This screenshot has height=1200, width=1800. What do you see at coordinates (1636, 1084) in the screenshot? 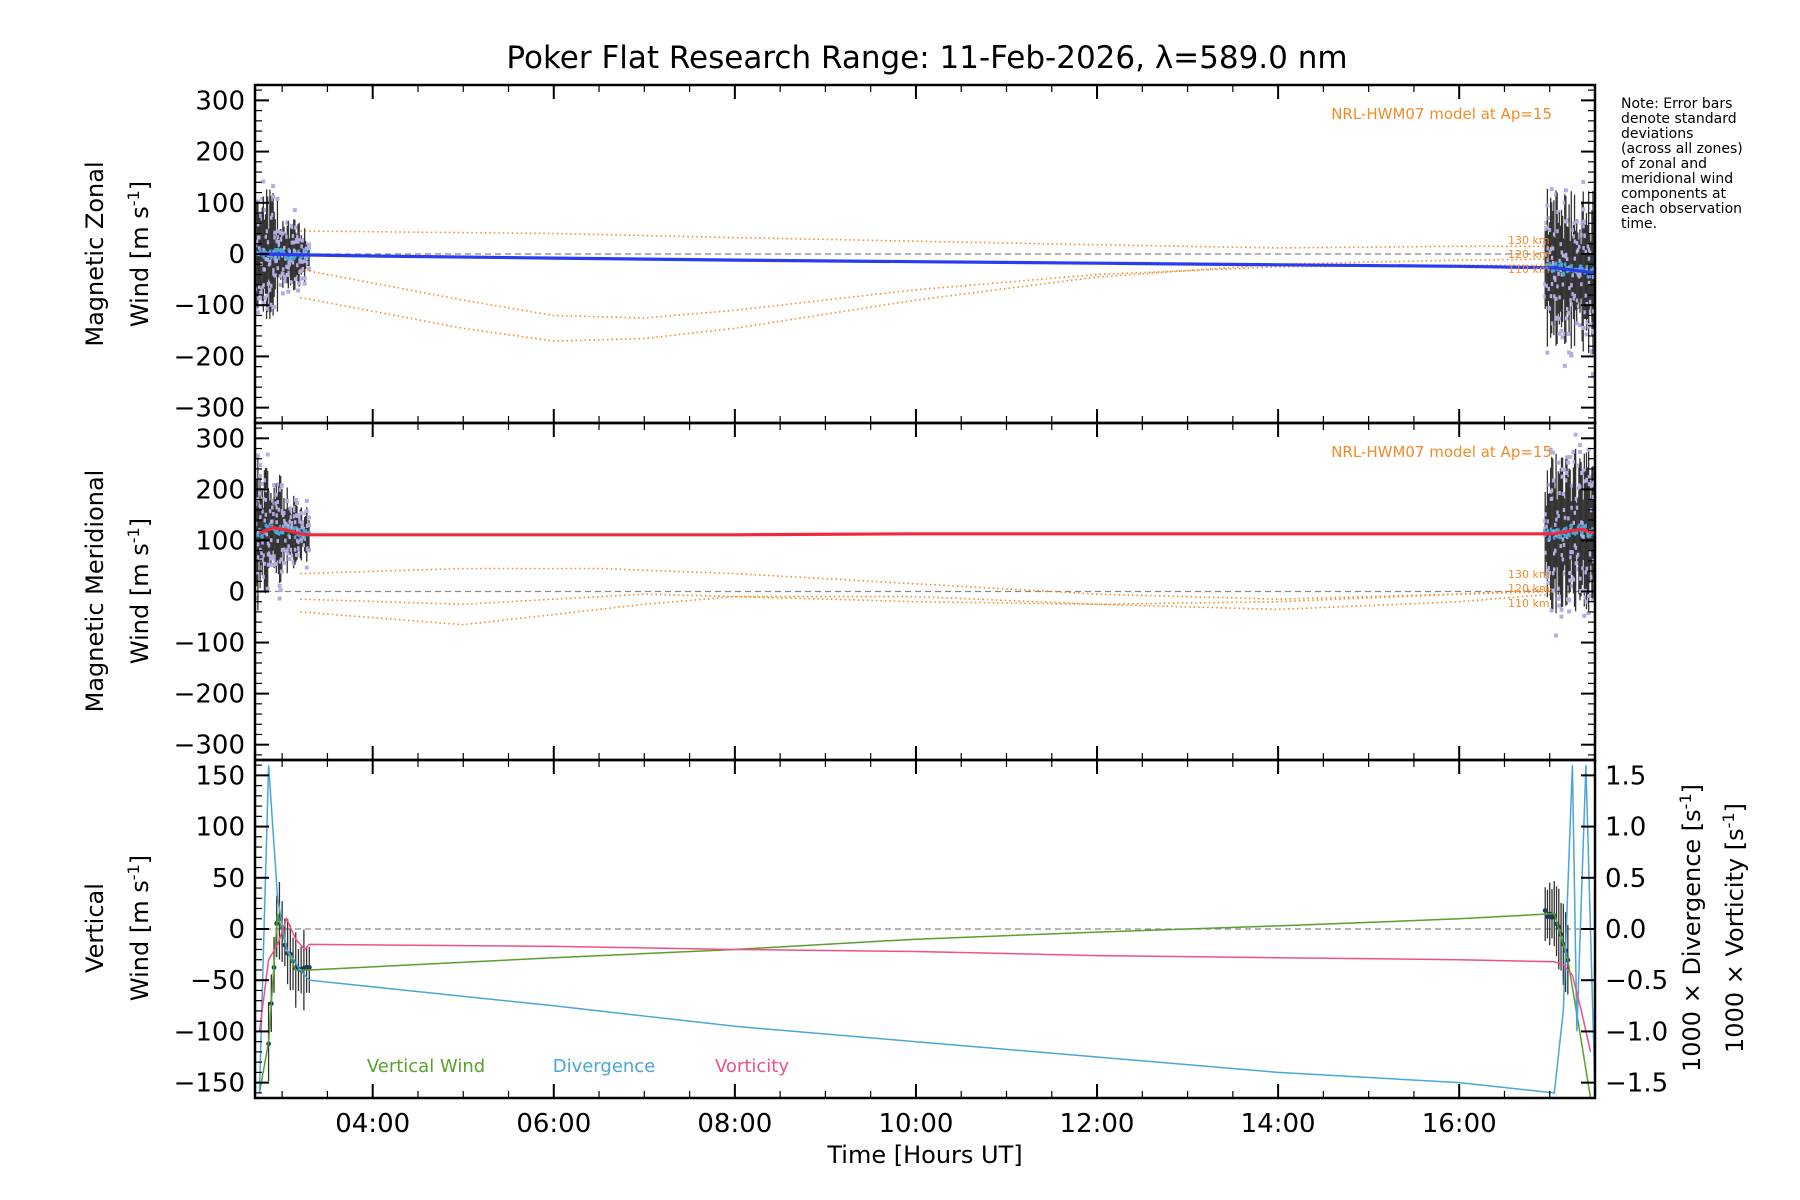
I see `right-ytick-label: −1.5` at bounding box center [1636, 1084].